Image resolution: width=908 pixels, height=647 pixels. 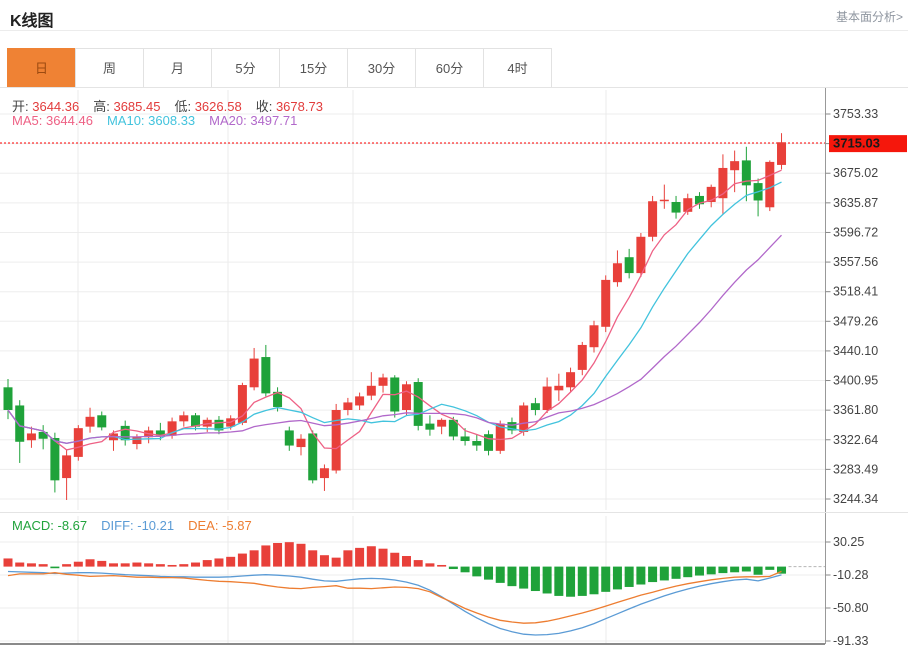 What do you see at coordinates (381, 68) in the screenshot?
I see `tab-interval-5: 30分` at bounding box center [381, 68].